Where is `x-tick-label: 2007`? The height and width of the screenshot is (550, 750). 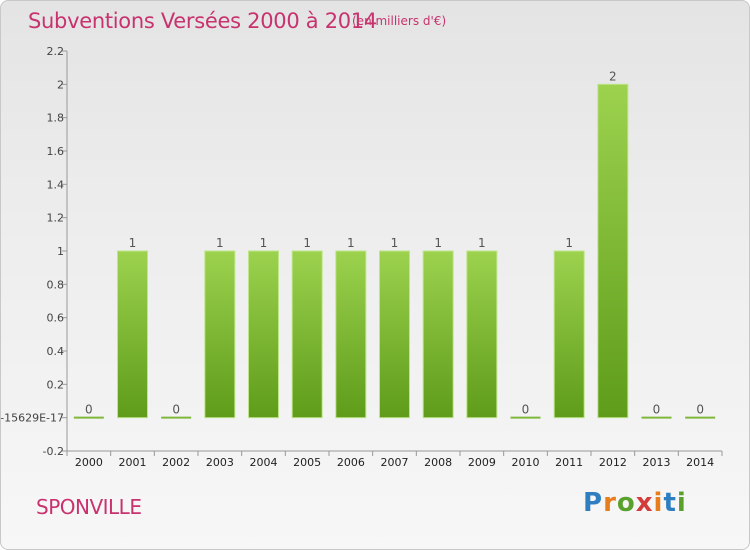 x-tick-label: 2007 is located at coordinates (395, 462).